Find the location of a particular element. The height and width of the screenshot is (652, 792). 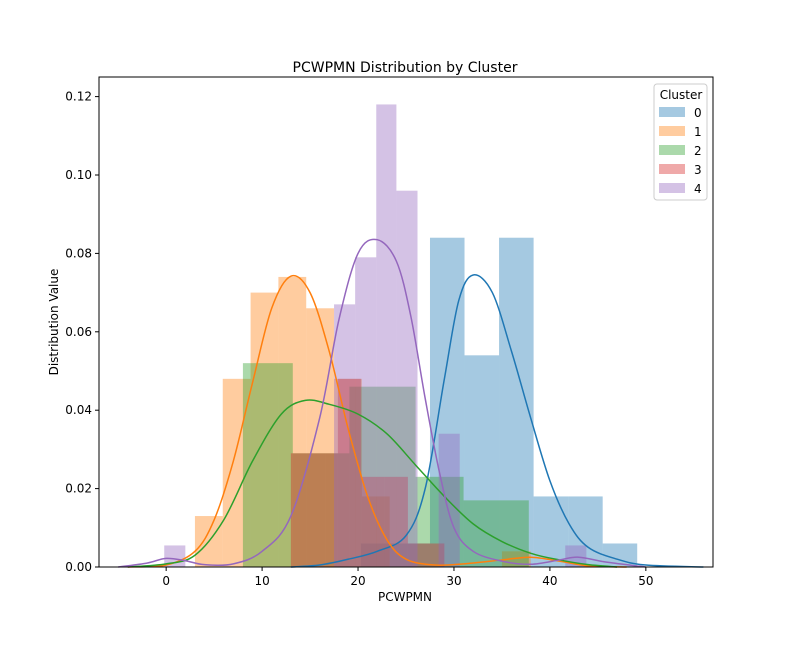

y-tick-label: 0.12 is located at coordinates (78, 97).